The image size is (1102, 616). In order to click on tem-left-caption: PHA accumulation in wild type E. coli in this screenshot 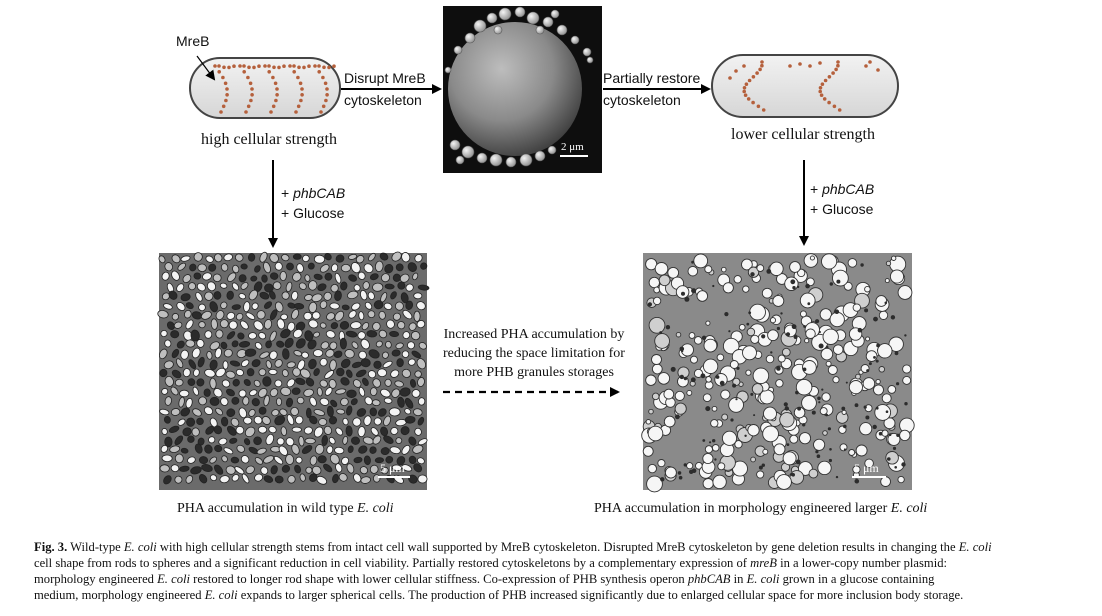, I will do `click(285, 508)`.